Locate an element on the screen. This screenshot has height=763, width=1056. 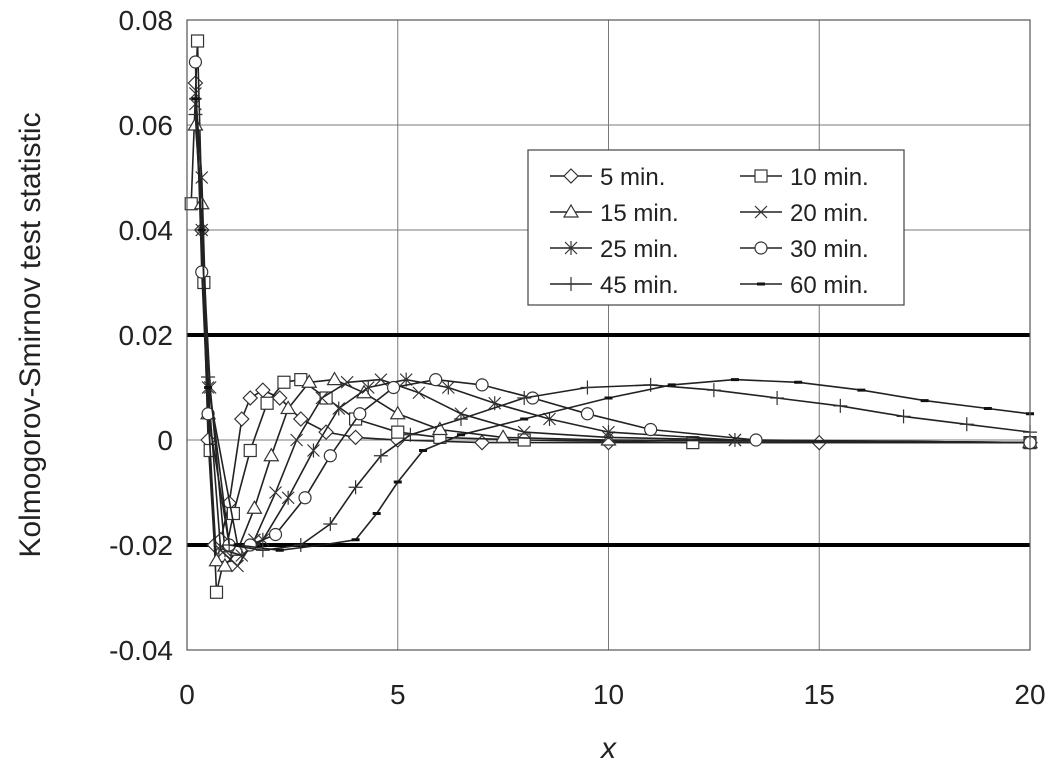
x-tick-label: 0 is located at coordinates (187, 694).